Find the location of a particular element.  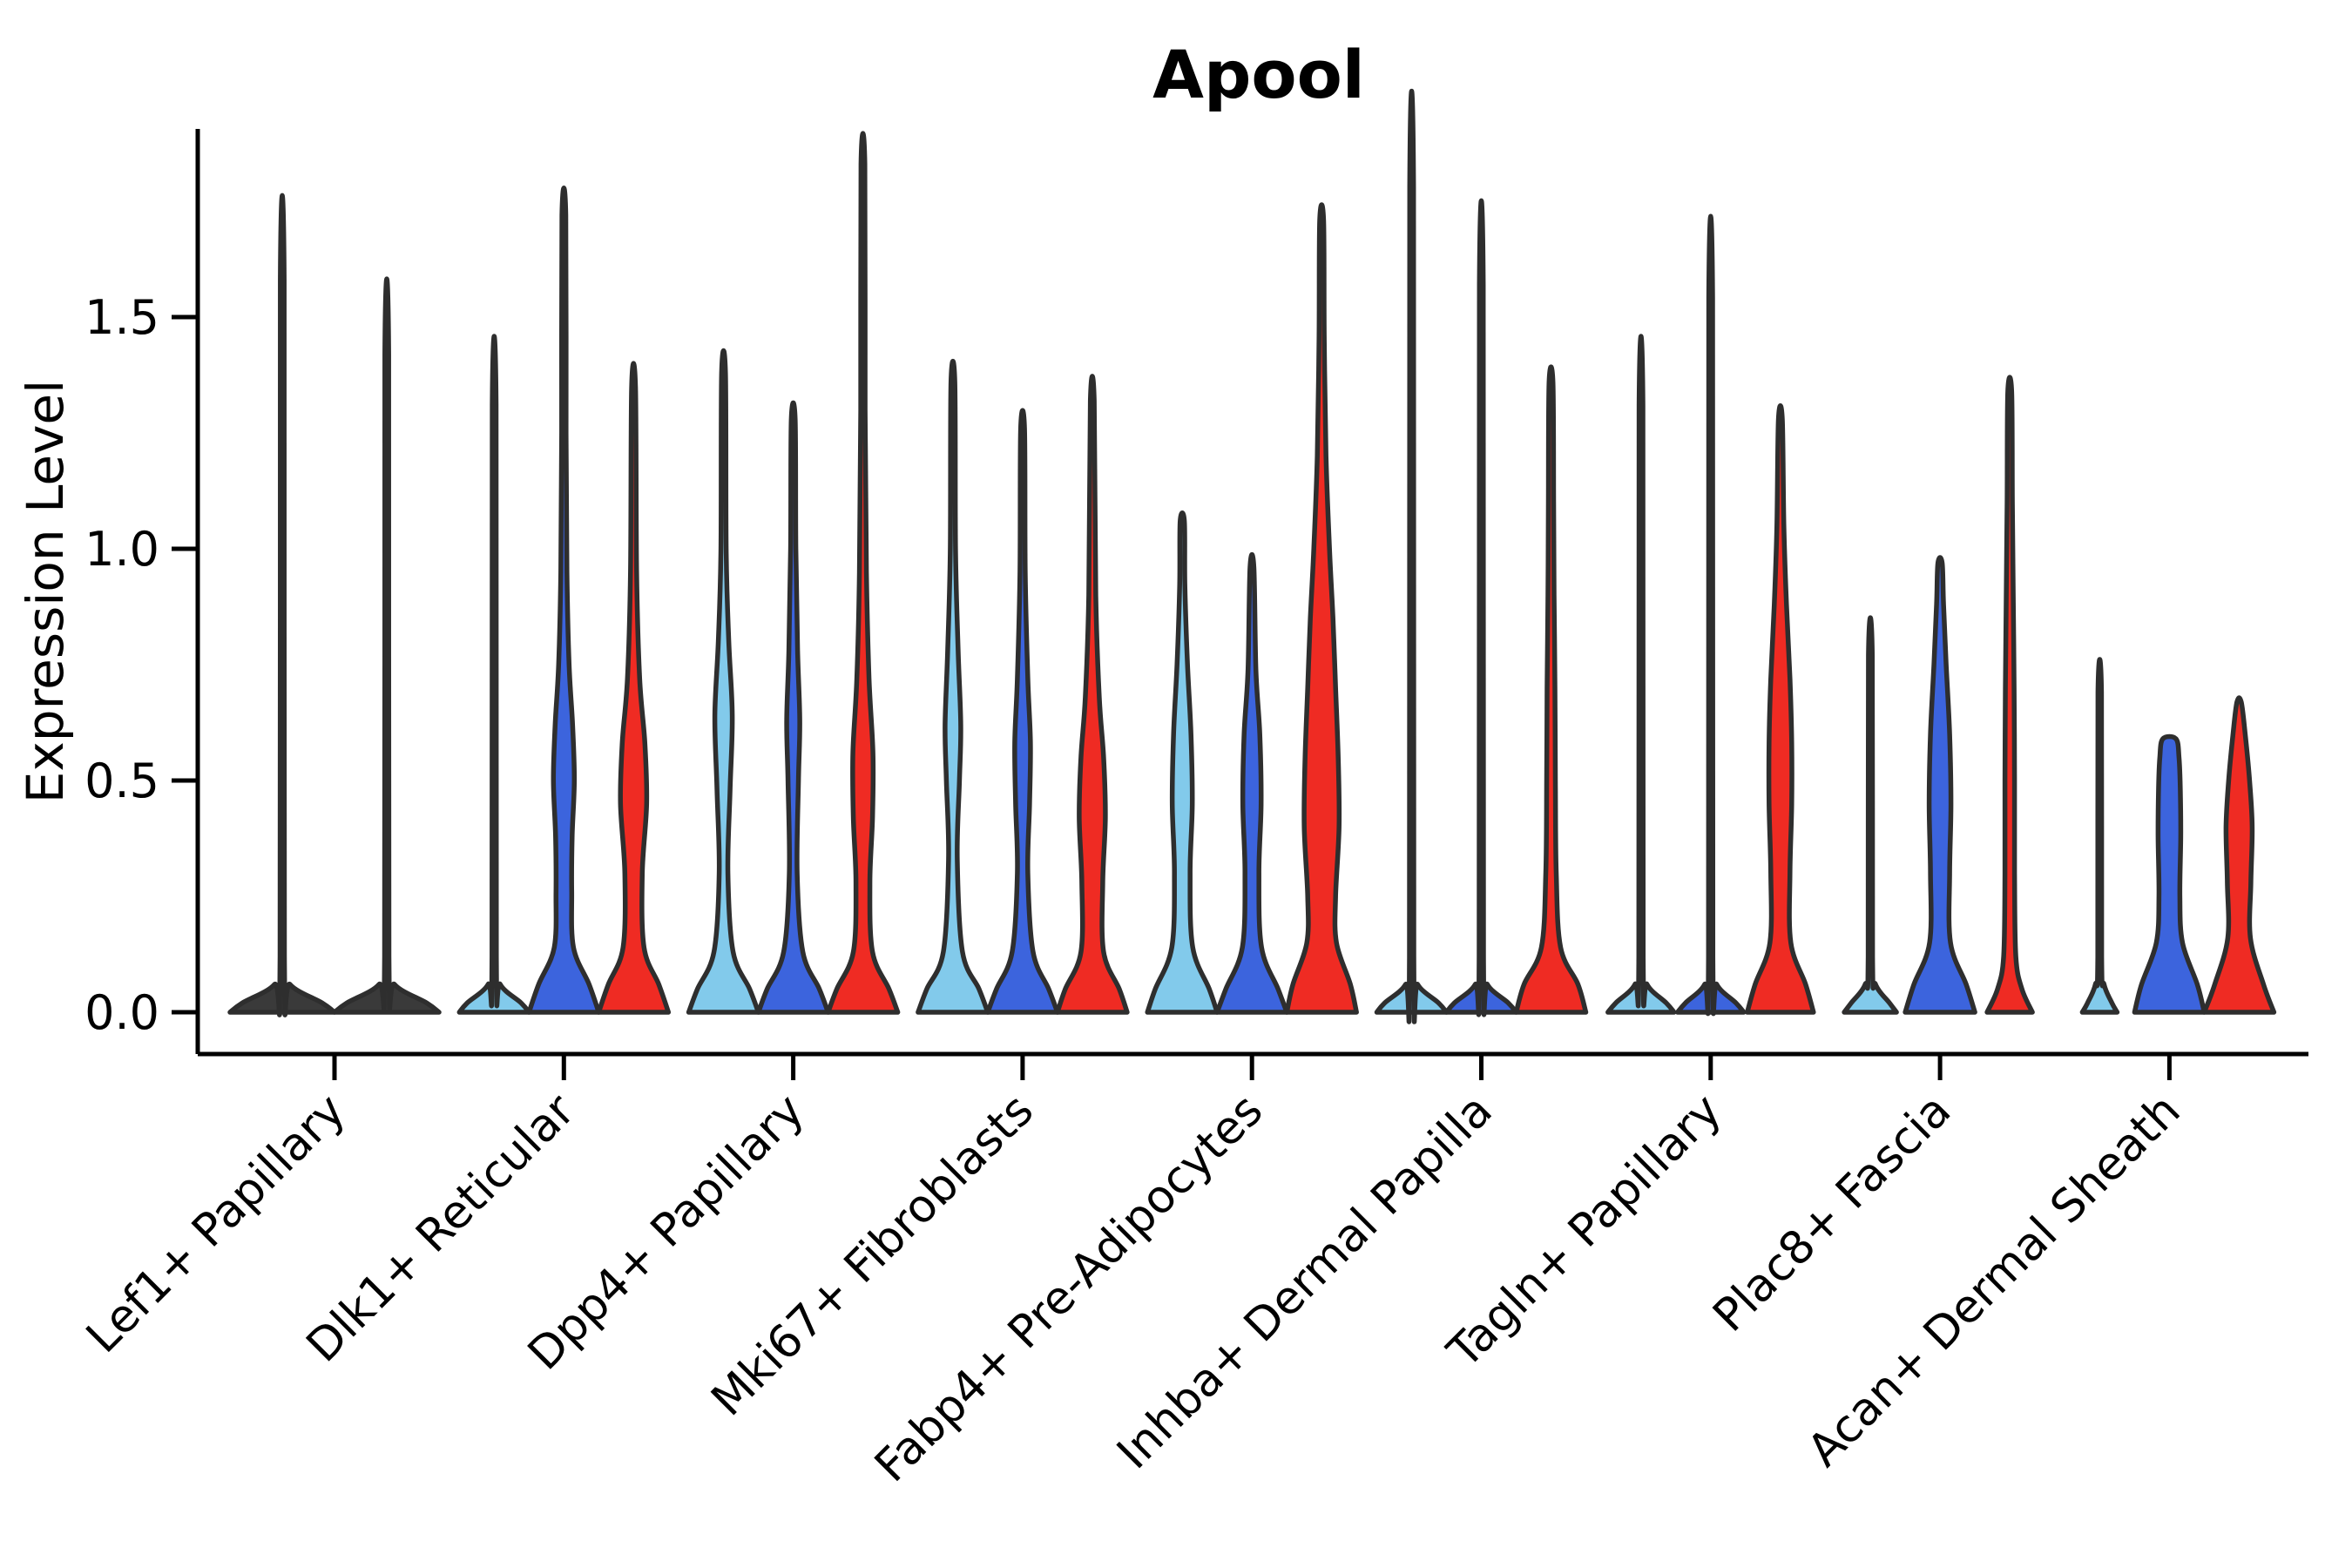

y-tick-label-0.0: 0.0 is located at coordinates (121, 1013).